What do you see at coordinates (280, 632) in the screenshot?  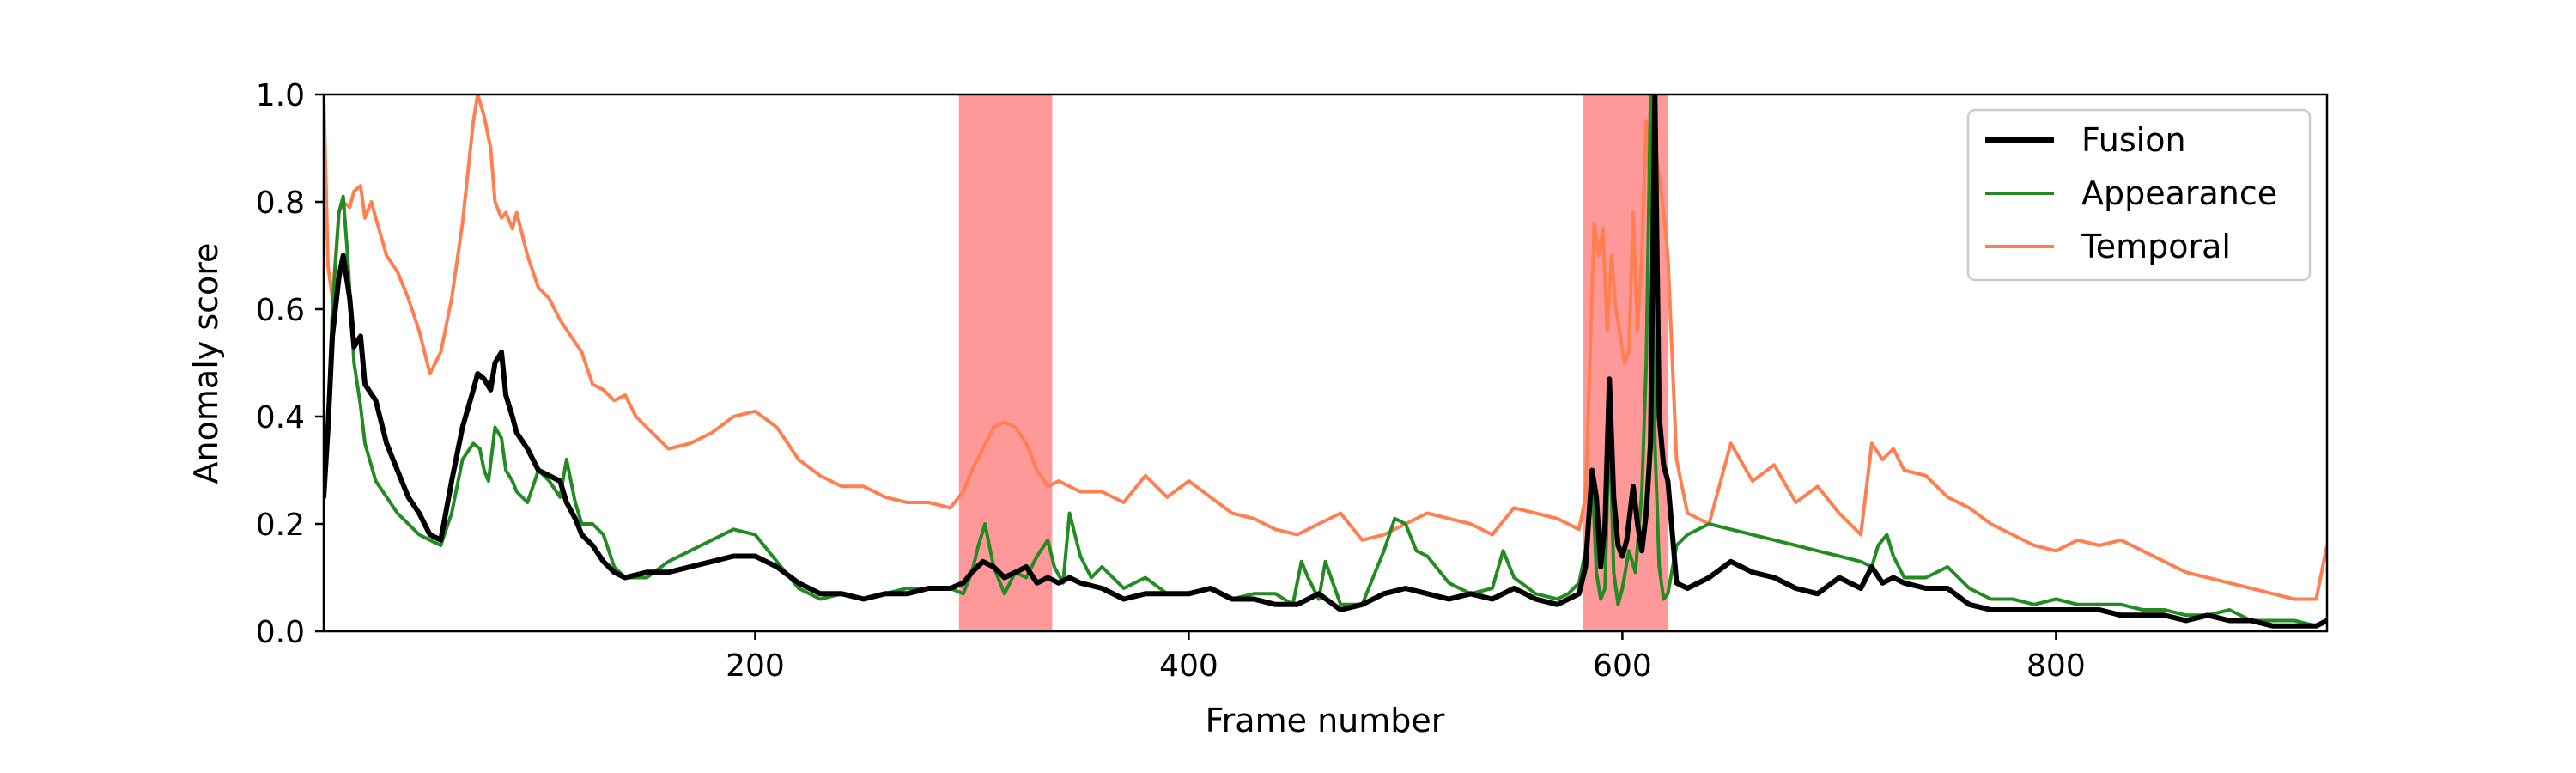 I see `y-tick-label: 0.0` at bounding box center [280, 632].